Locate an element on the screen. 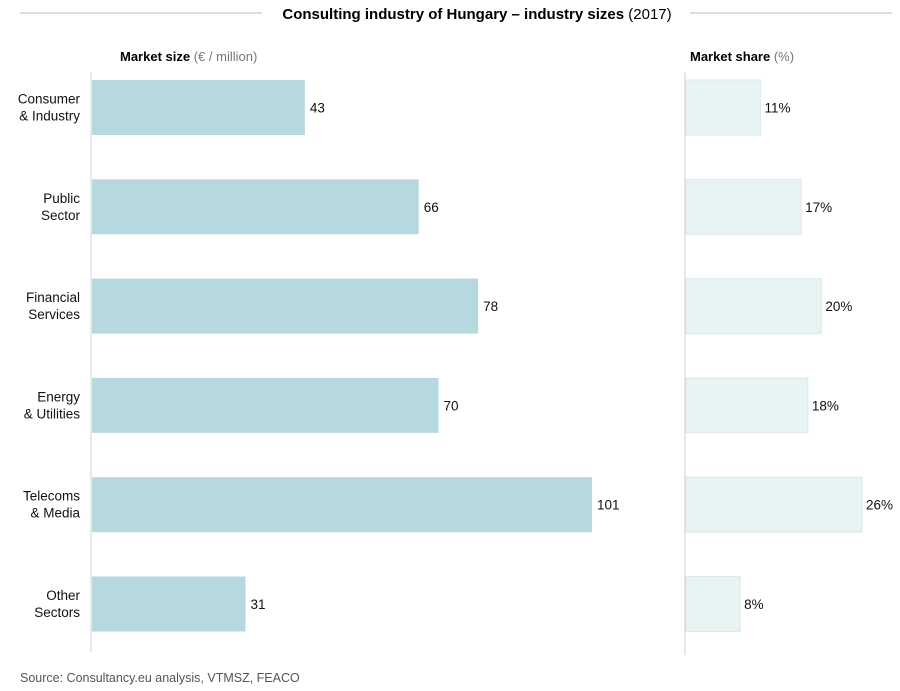  market-size-value-label: 78 is located at coordinates (490, 306).